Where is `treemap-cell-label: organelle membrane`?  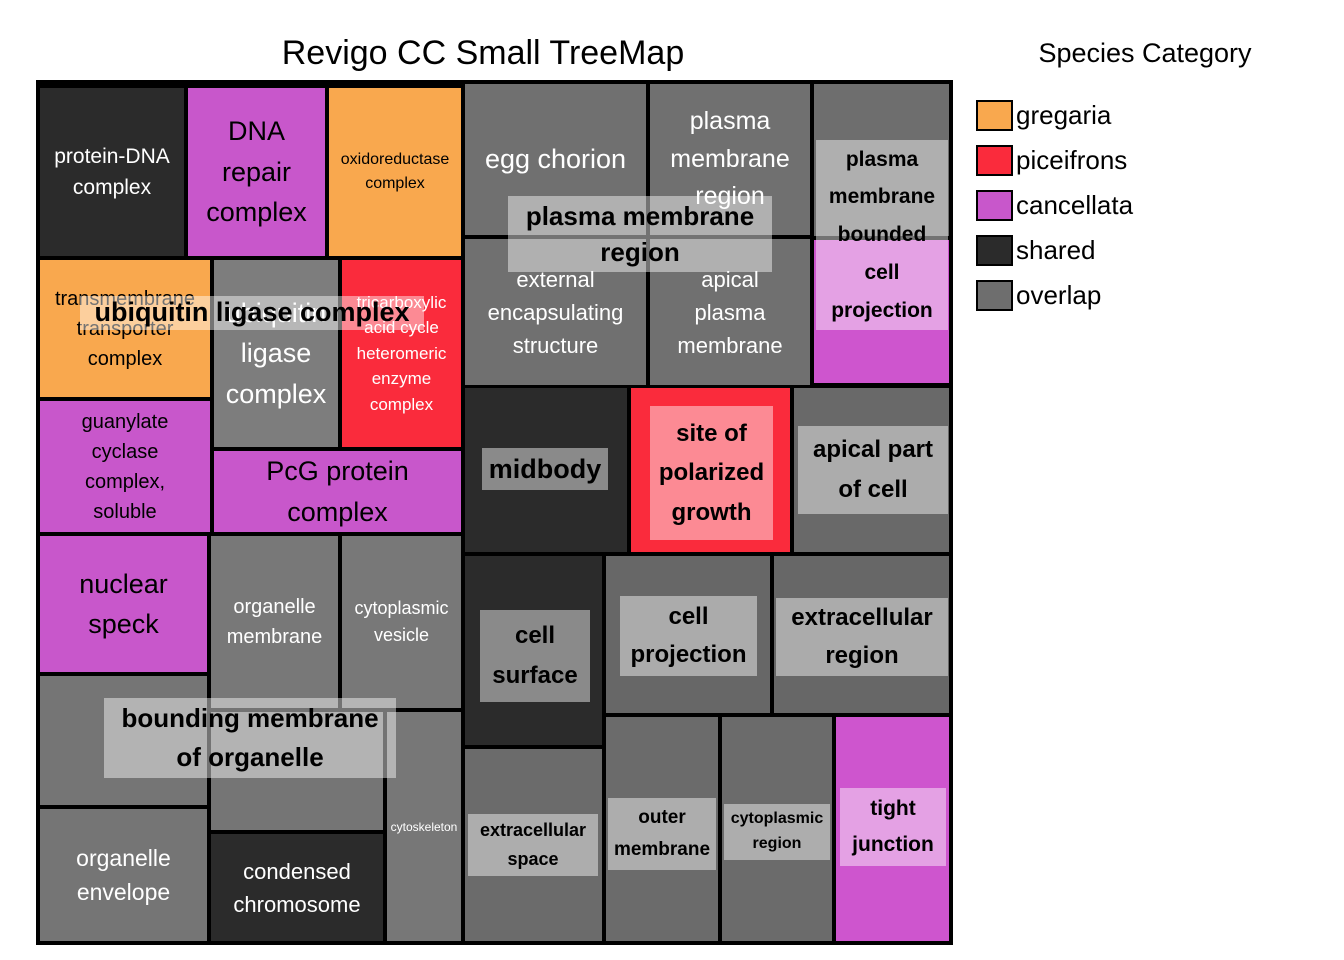 treemap-cell-label: organelle membrane is located at coordinates (274, 622).